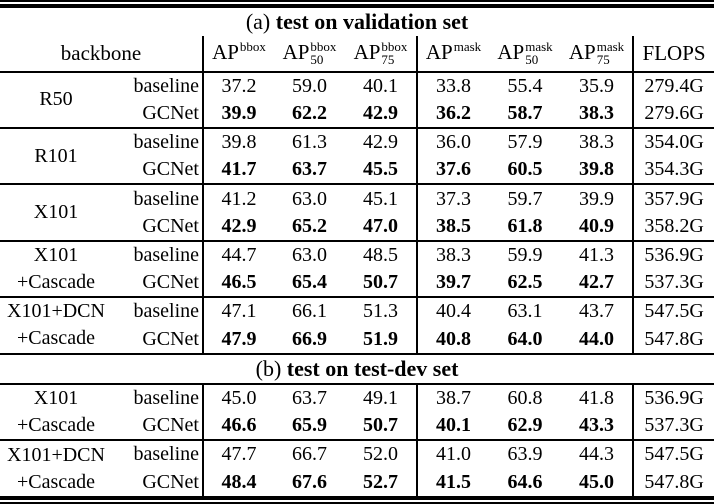 This screenshot has width=714, height=504. Describe the element at coordinates (596, 85) in the screenshot. I see `value-cell: 35.9` at that location.